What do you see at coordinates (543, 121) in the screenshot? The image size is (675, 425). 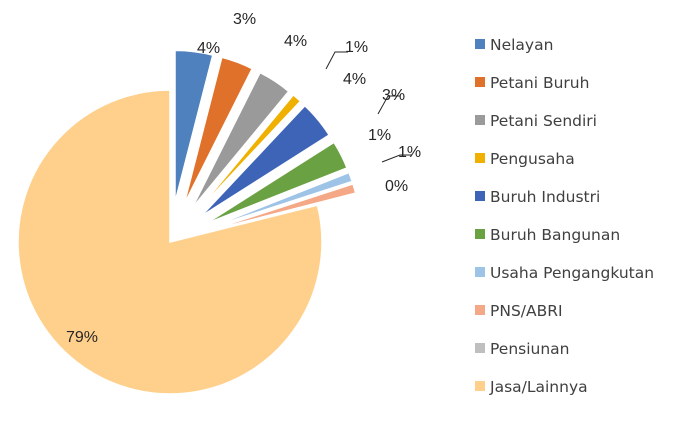 I see `legend-label-petani-sendiri: Petani Sendiri` at bounding box center [543, 121].